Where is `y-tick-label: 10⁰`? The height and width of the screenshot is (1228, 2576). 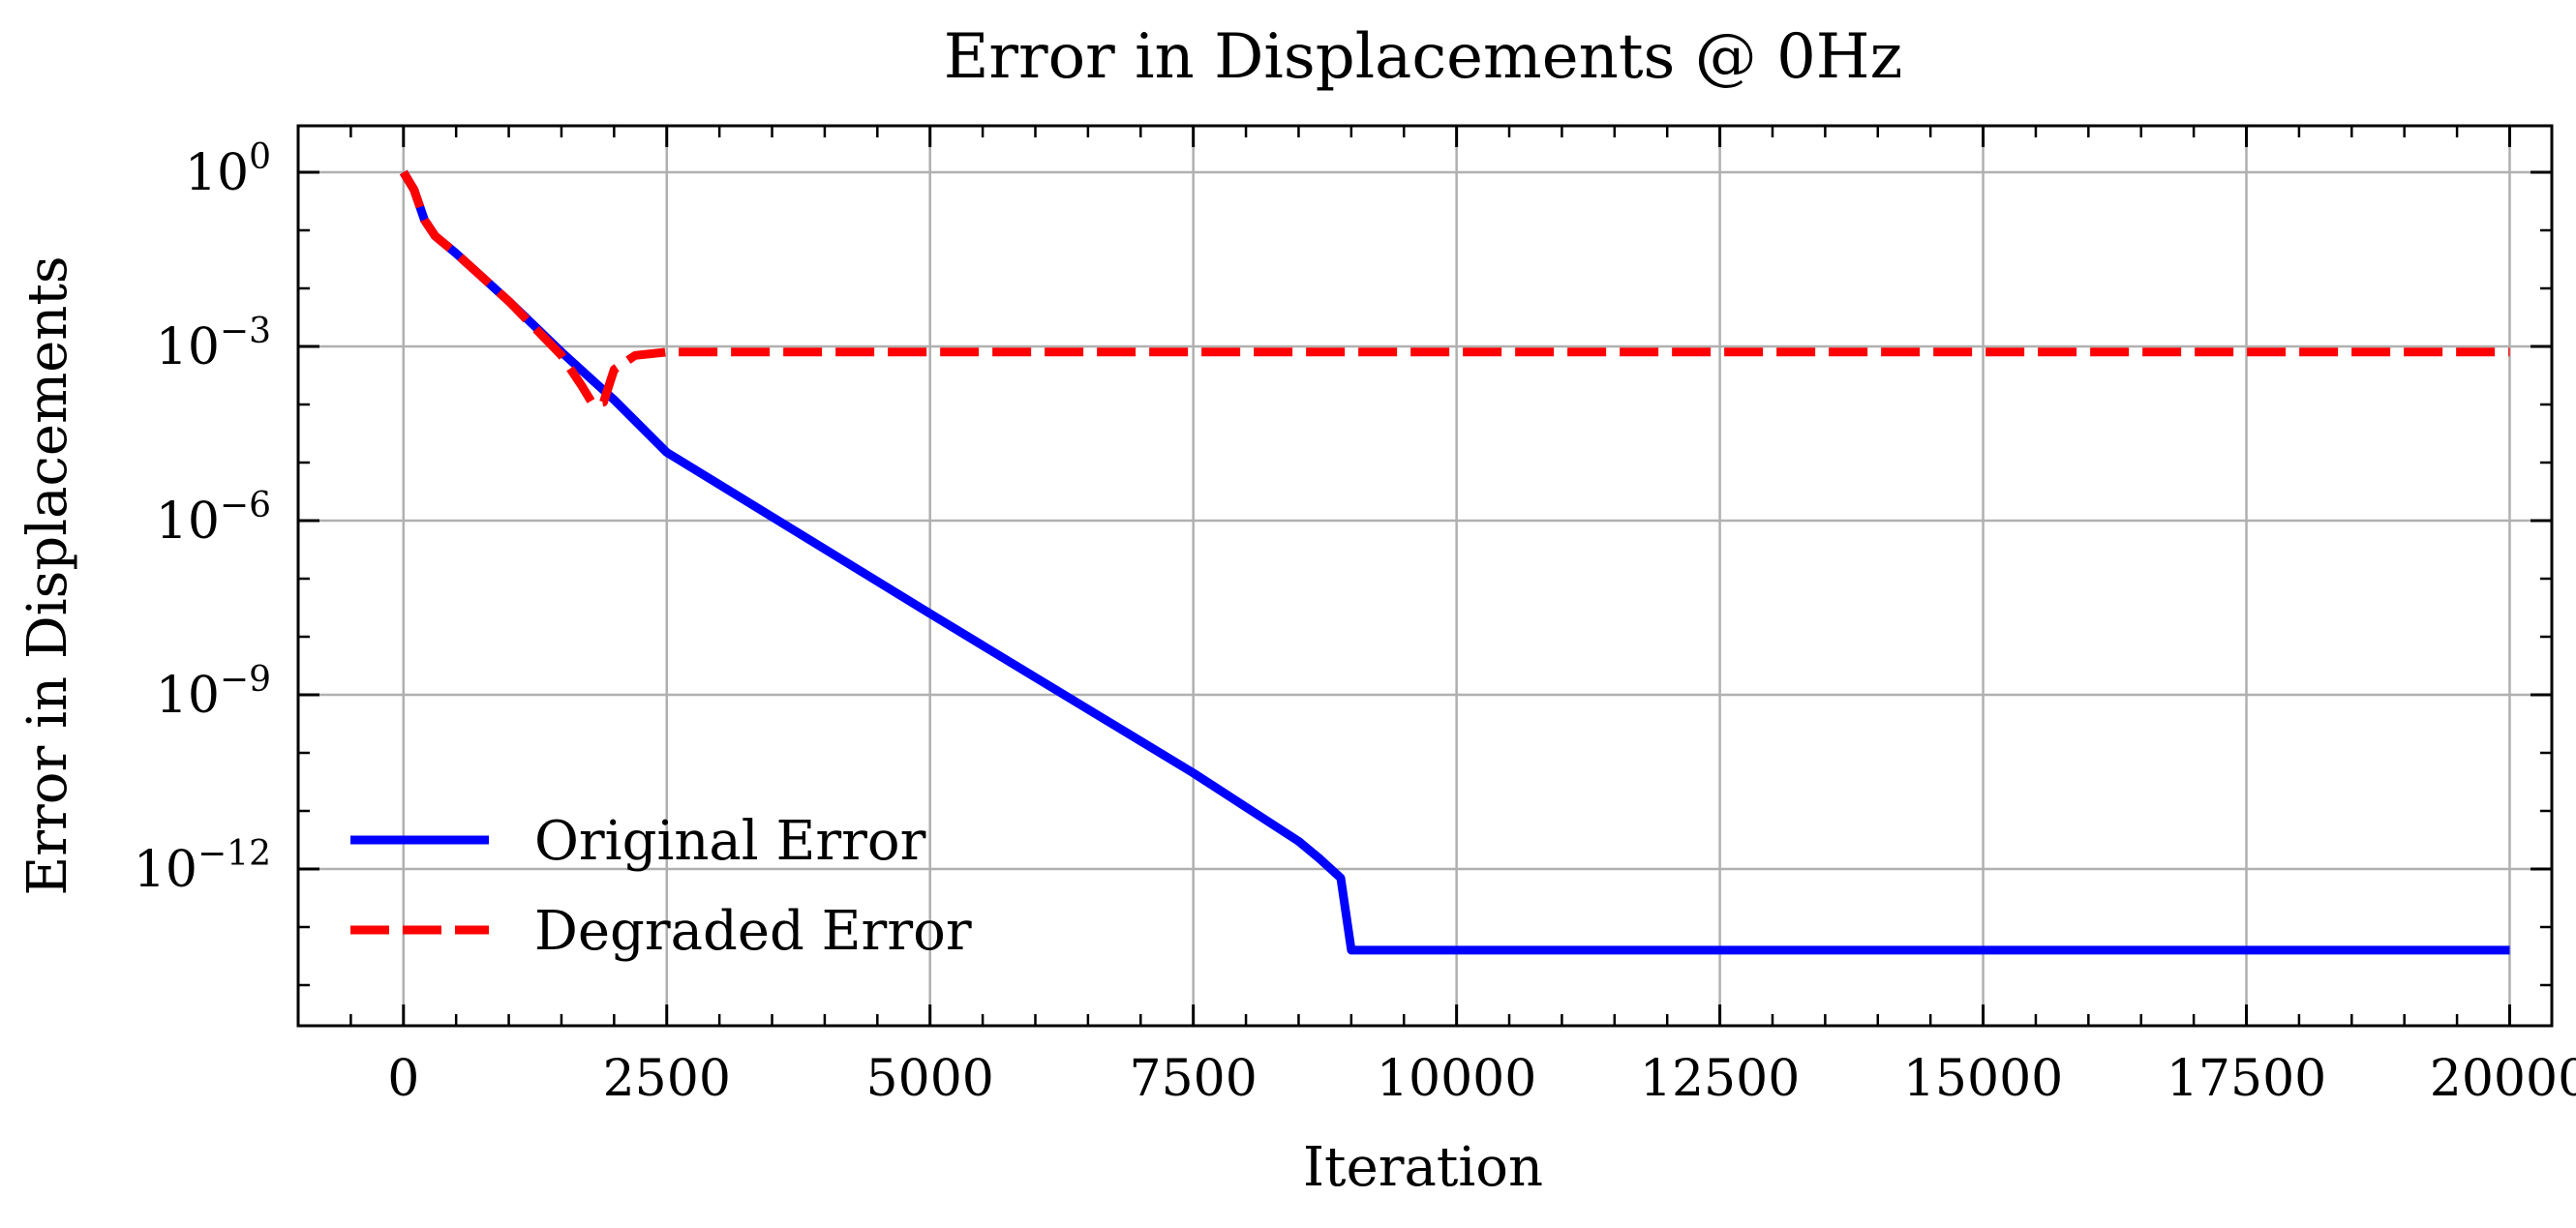
y-tick-label: 10⁰ is located at coordinates (228, 169).